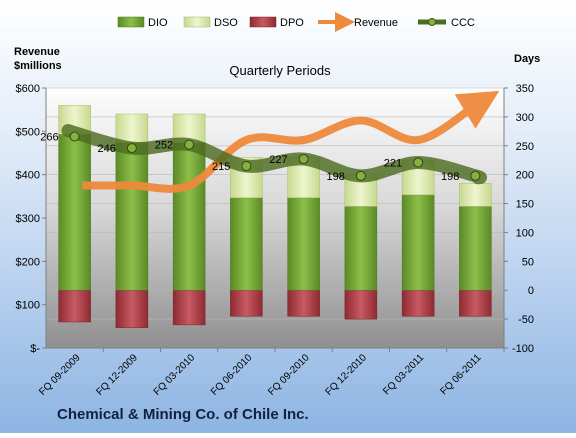 The image size is (576, 438). Describe the element at coordinates (527, 59) in the screenshot. I see `right-axis-title: Days` at that location.